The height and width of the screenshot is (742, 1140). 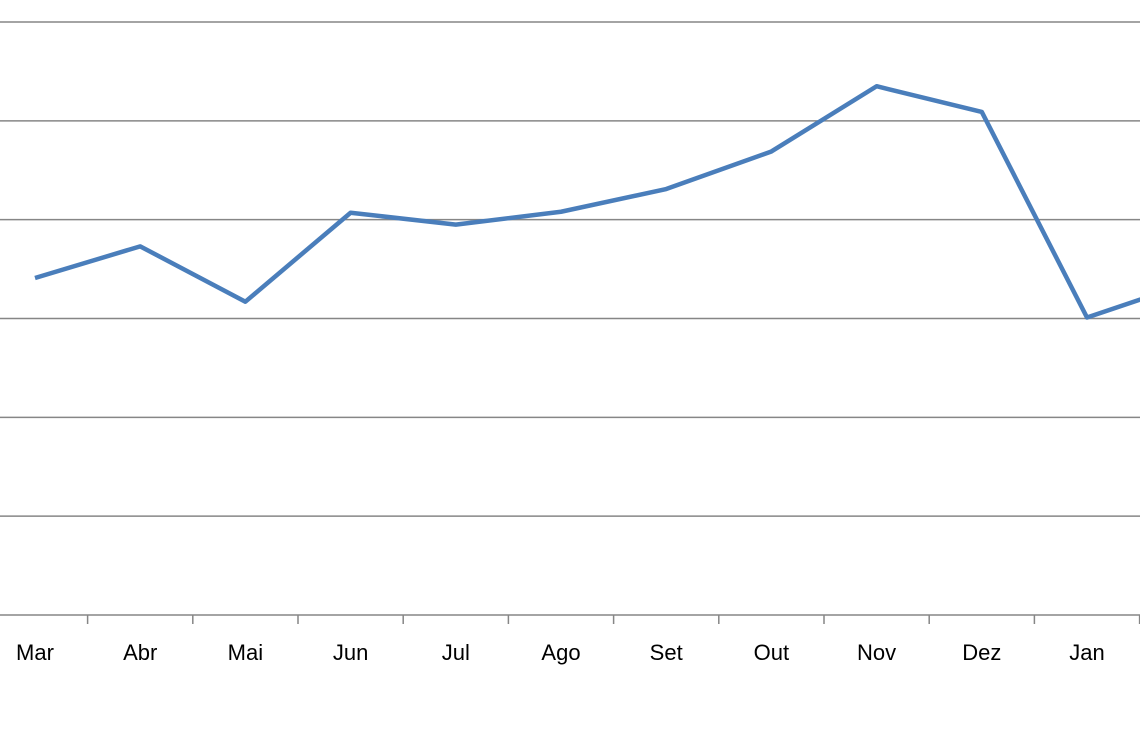 I want to click on x-tick-label: Abr, so click(x=140, y=652).